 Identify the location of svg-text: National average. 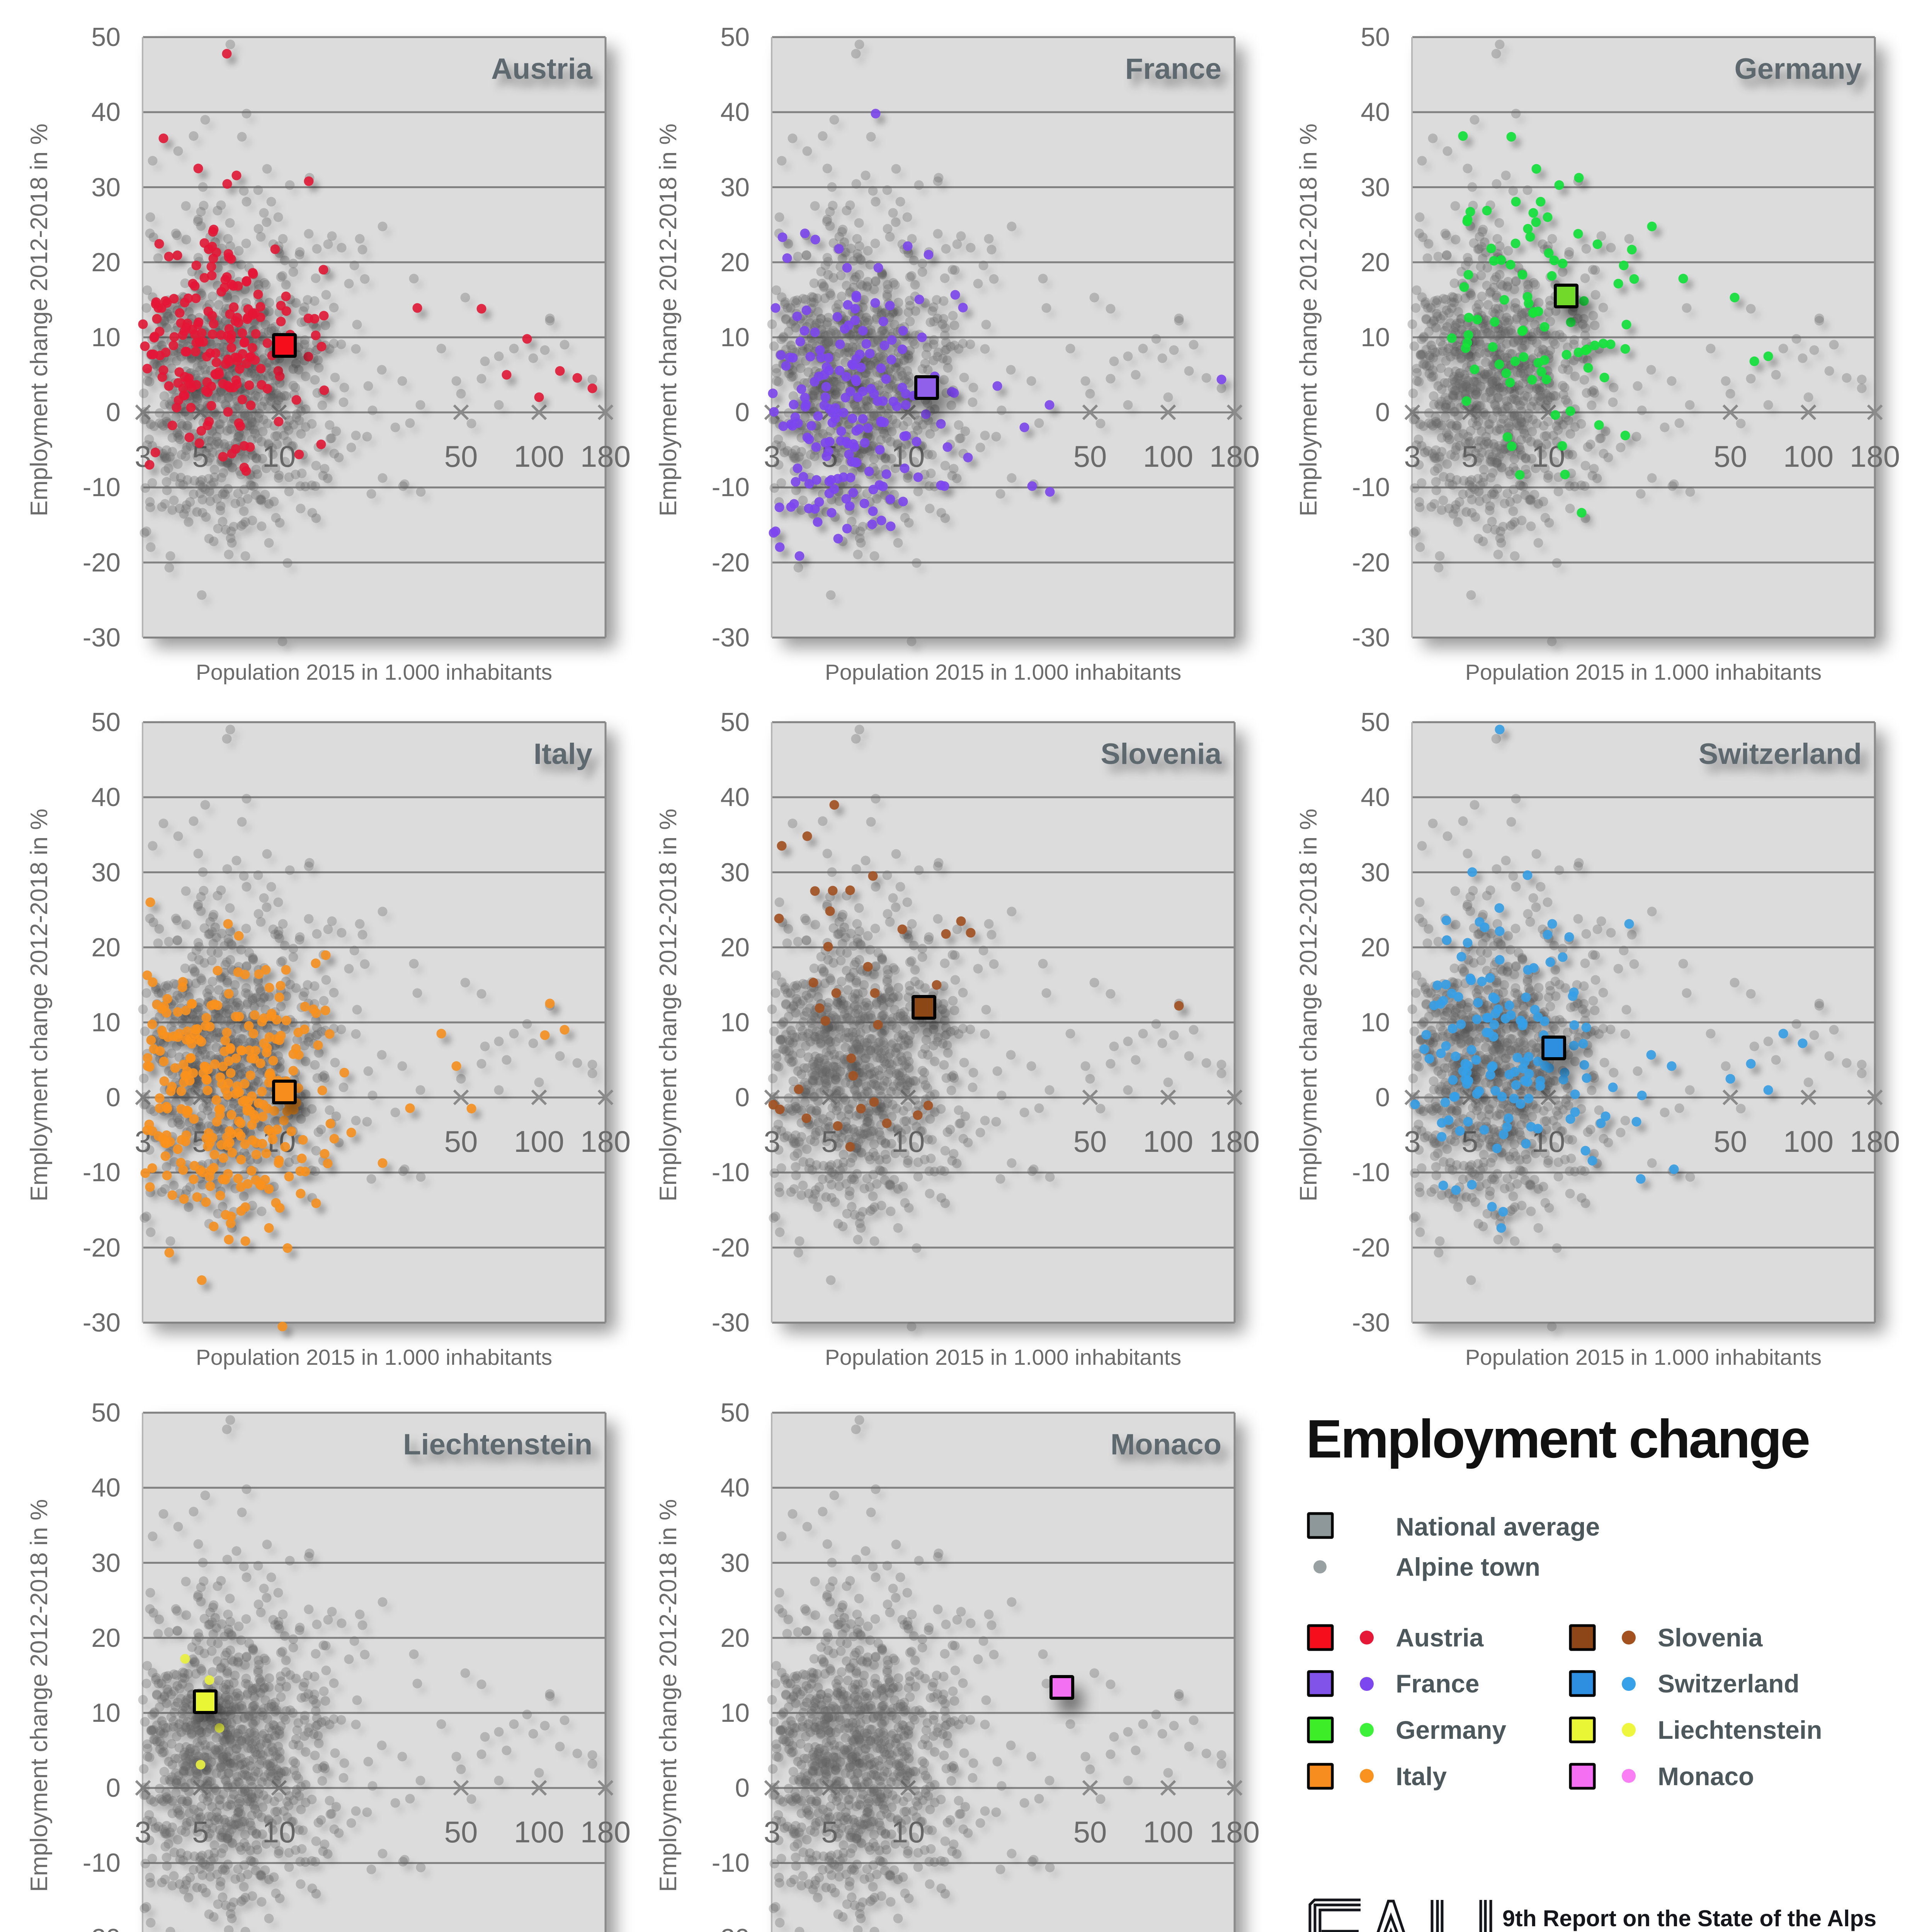
(1498, 1526).